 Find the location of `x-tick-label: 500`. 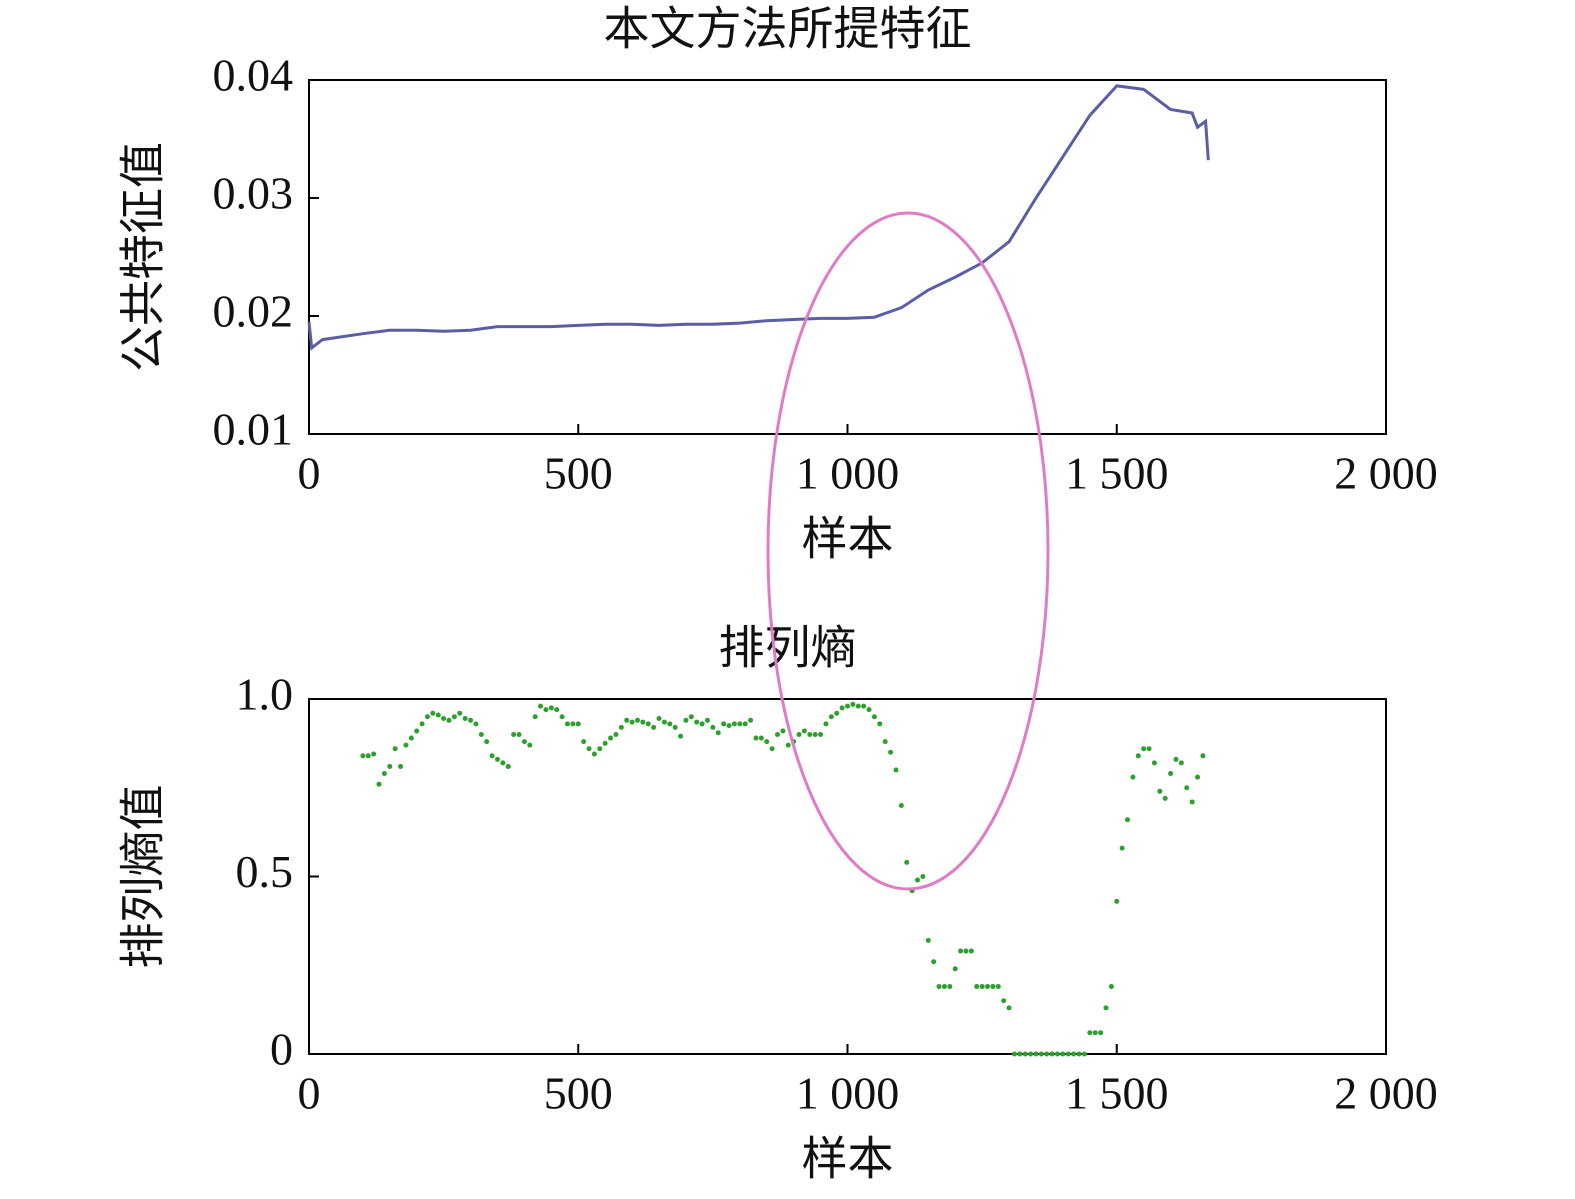

x-tick-label: 500 is located at coordinates (578, 1093).